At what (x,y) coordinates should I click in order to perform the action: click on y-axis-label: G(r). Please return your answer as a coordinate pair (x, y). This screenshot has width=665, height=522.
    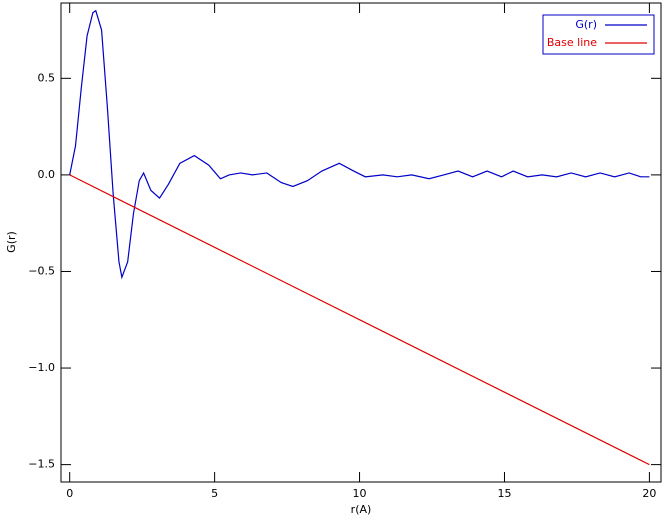
    Looking at the image, I should click on (11, 242).